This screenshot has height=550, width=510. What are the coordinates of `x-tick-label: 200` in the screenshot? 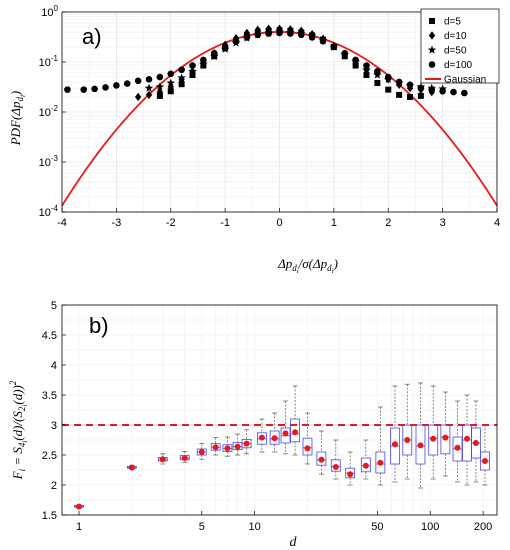 It's located at (483, 527).